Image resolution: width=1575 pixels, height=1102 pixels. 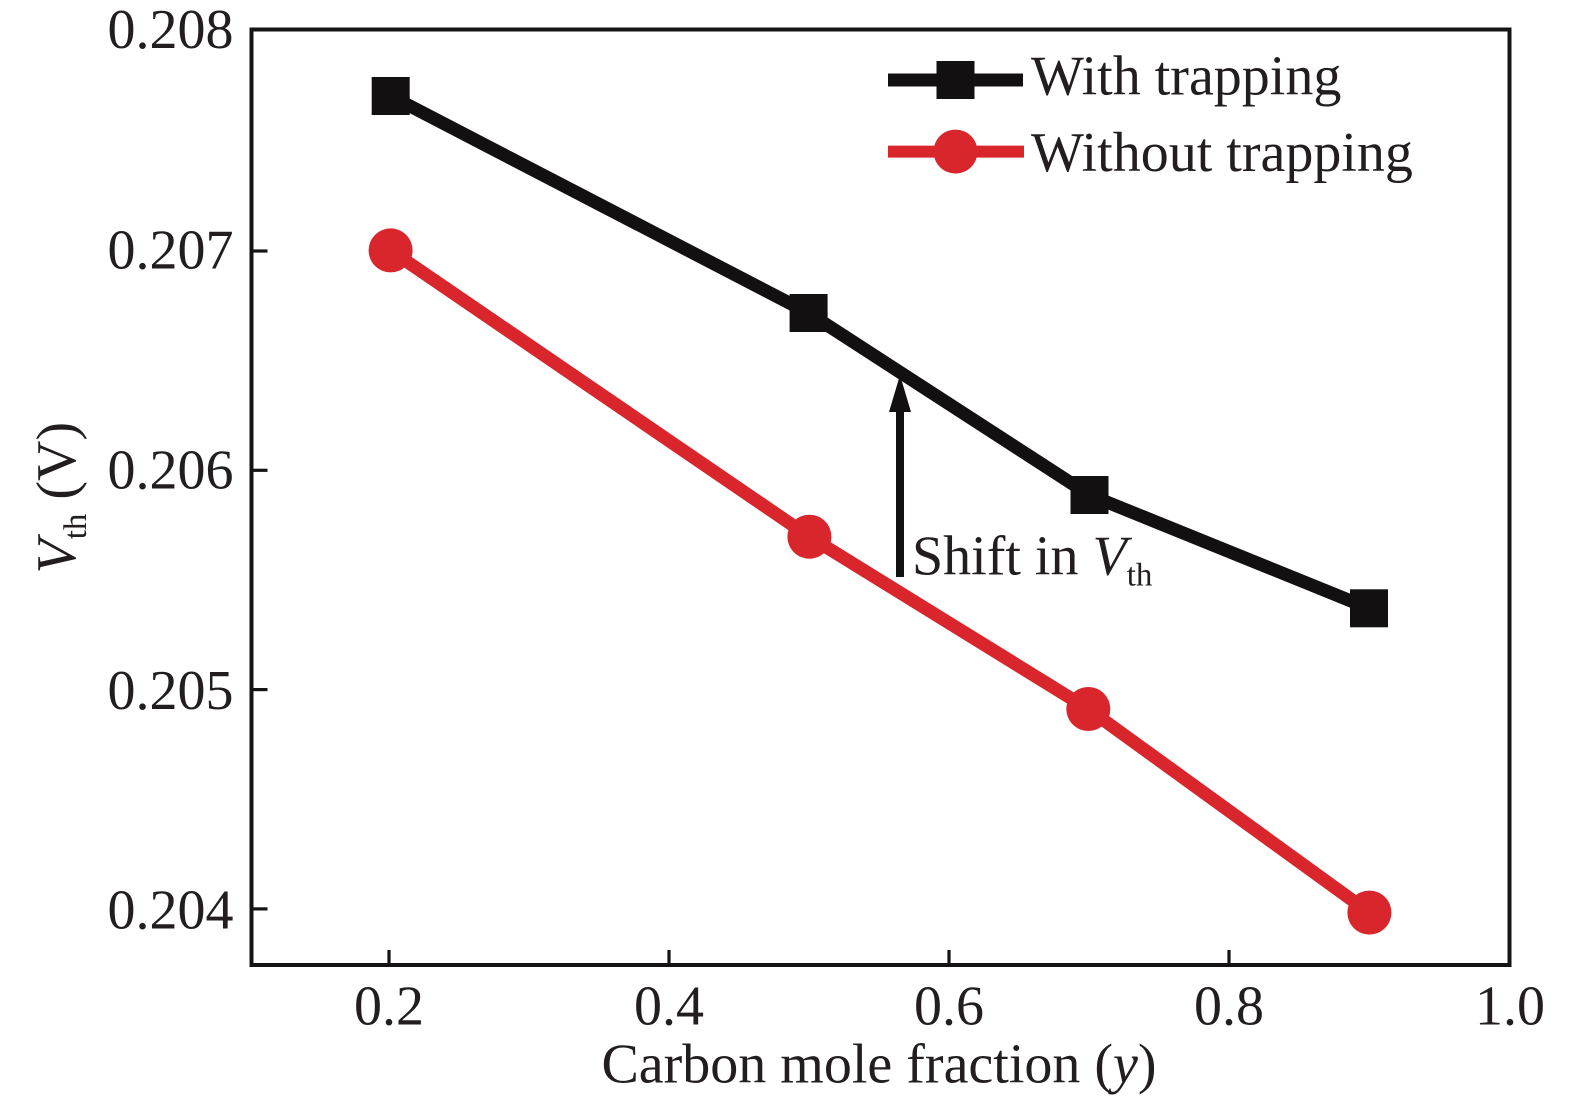 I want to click on svg-text: Vth (V), so click(x=60, y=498).